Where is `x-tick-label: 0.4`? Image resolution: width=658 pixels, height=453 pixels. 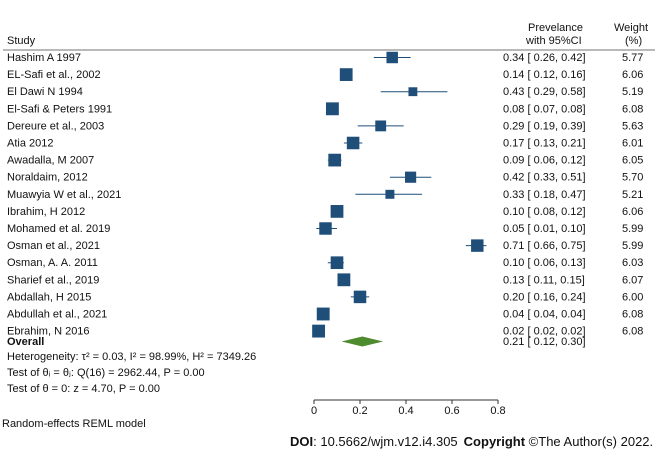 x-tick-label: 0.4 is located at coordinates (405, 411).